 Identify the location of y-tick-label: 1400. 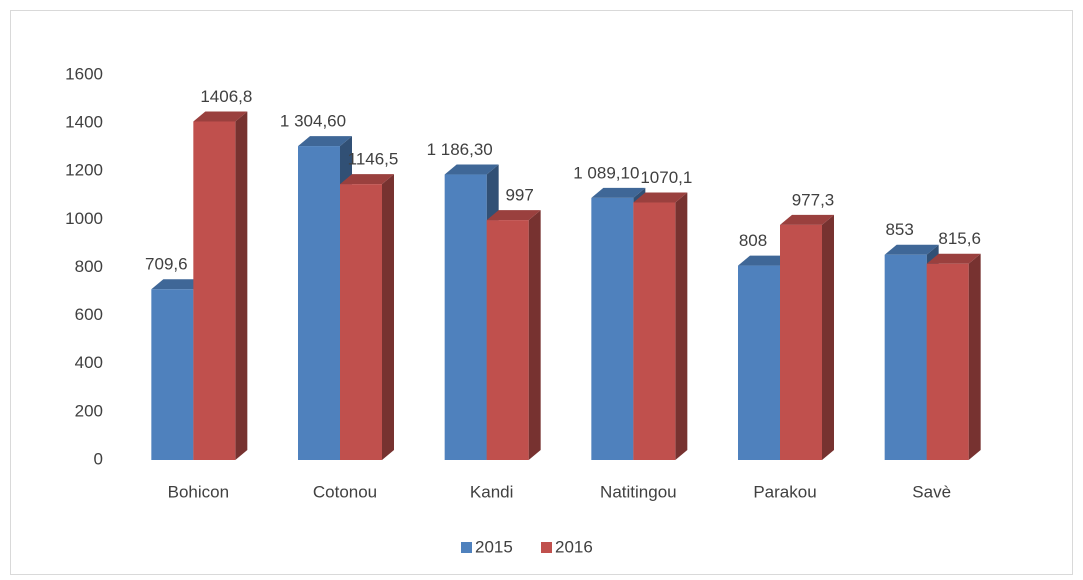
(84, 122).